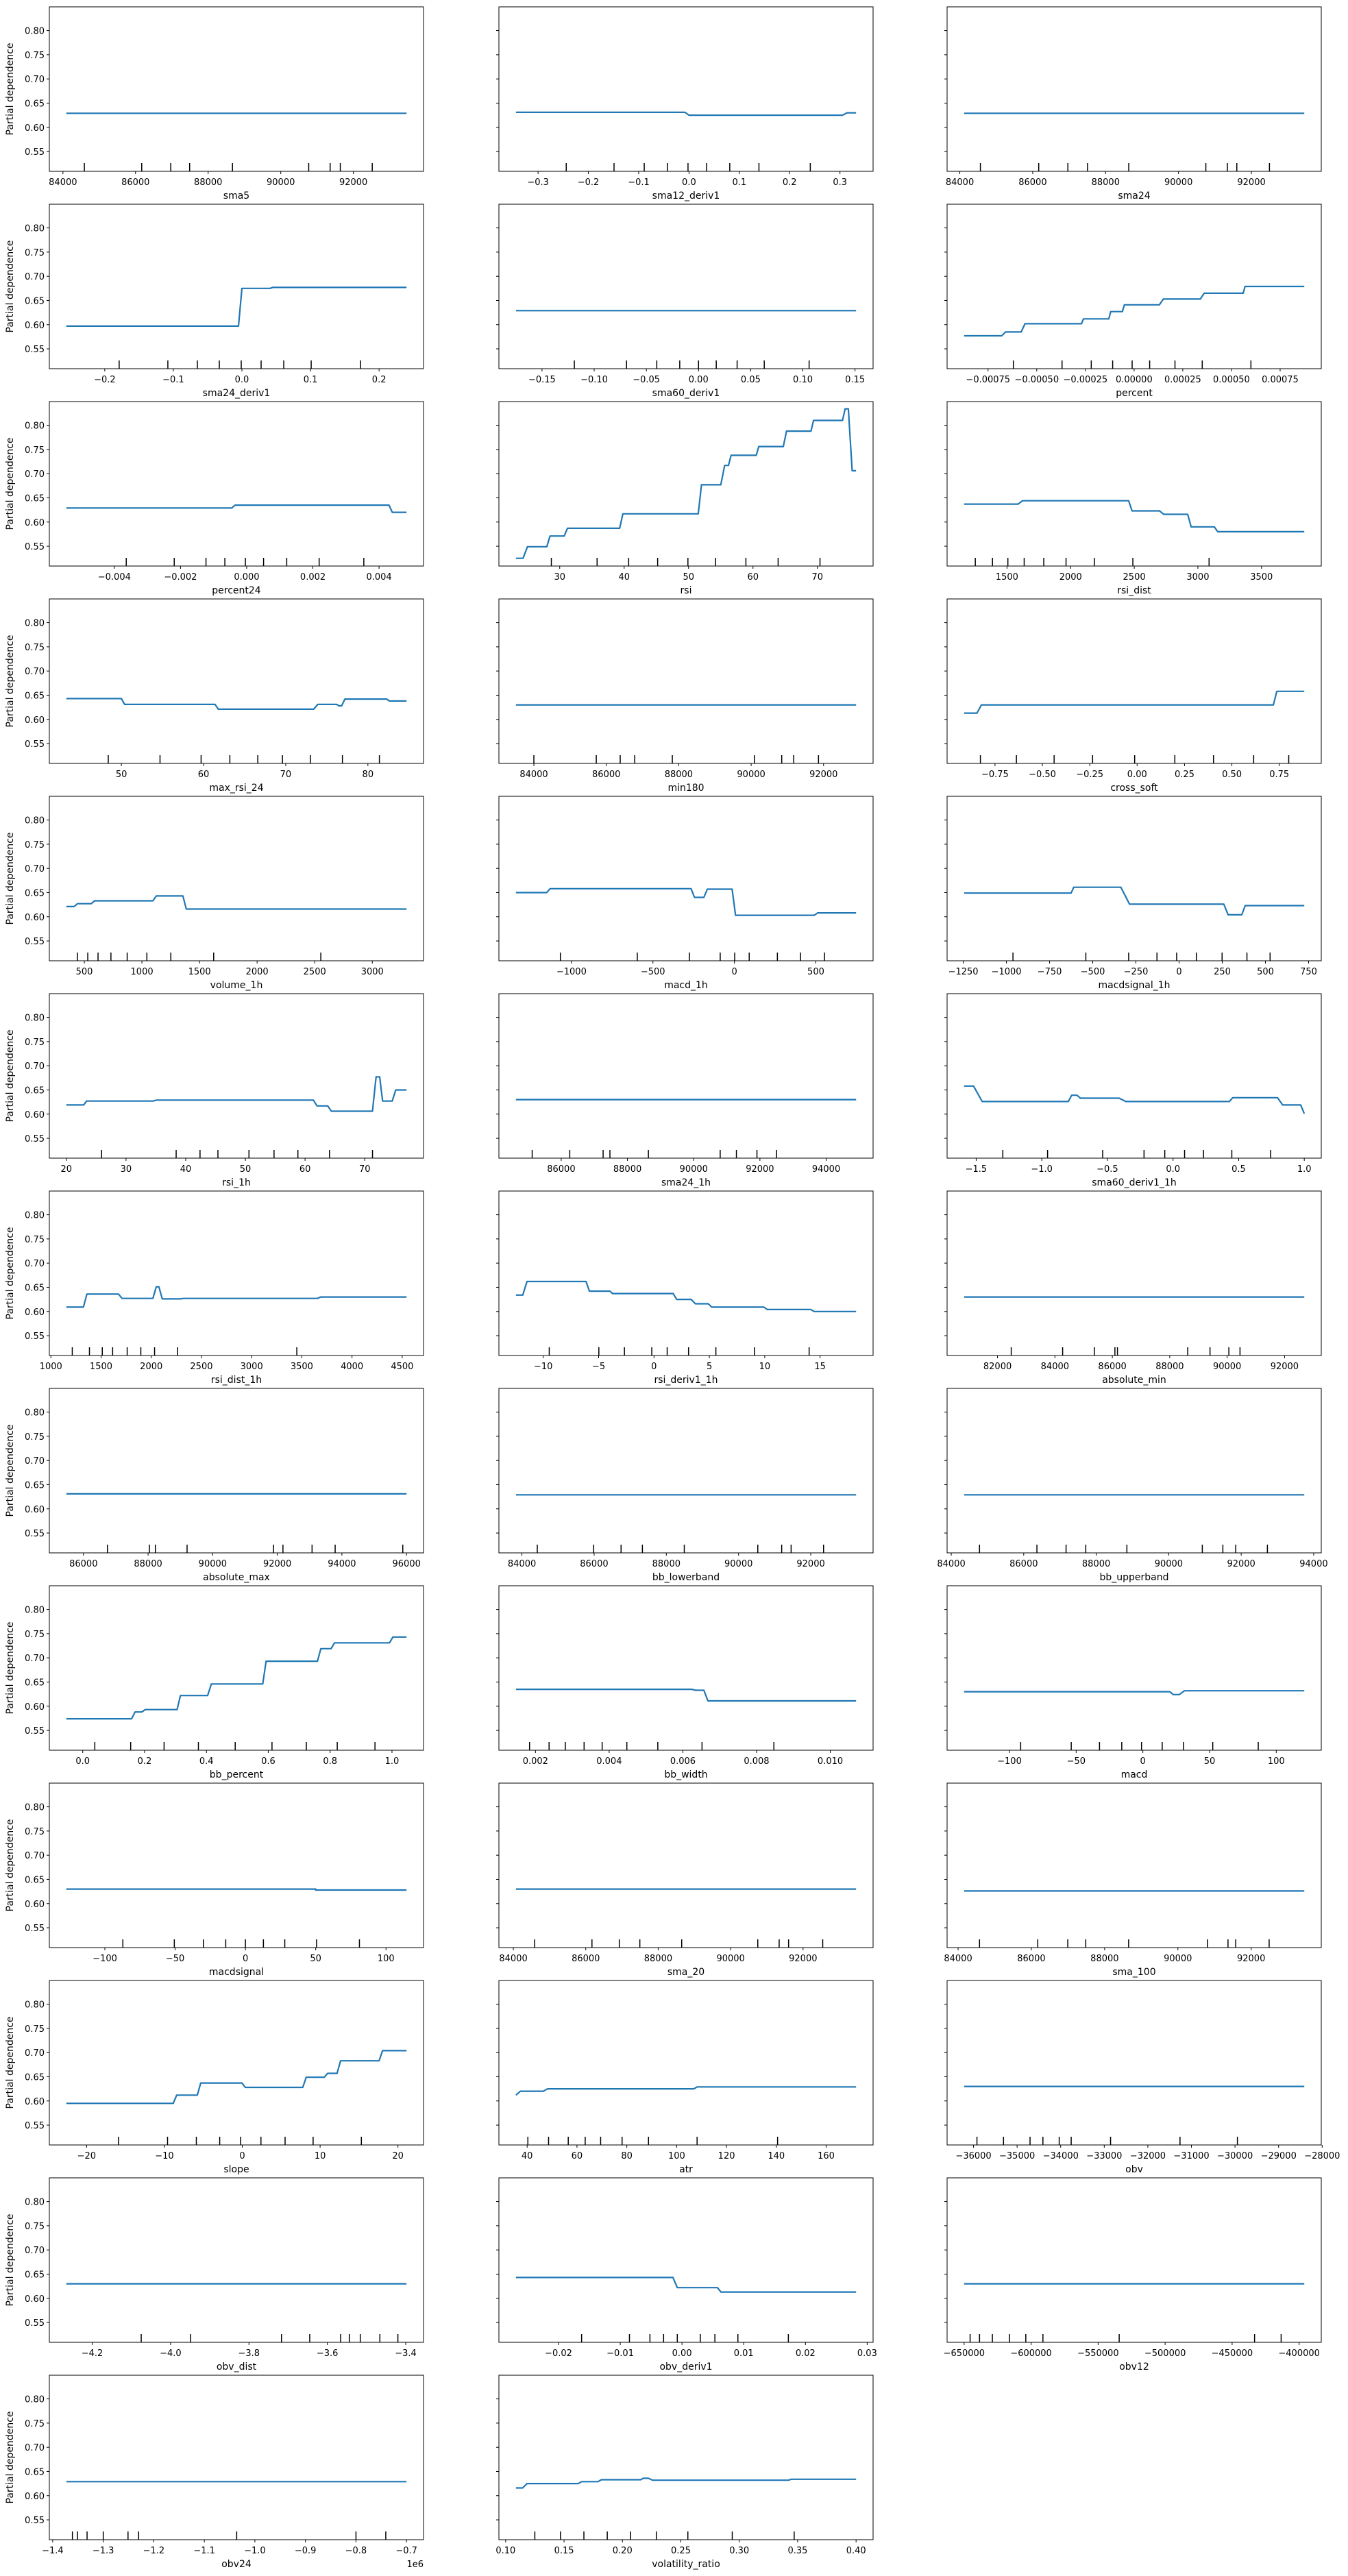 This screenshot has height=2576, width=1348. What do you see at coordinates (365, 1170) in the screenshot?
I see `x-tick-label: 70` at bounding box center [365, 1170].